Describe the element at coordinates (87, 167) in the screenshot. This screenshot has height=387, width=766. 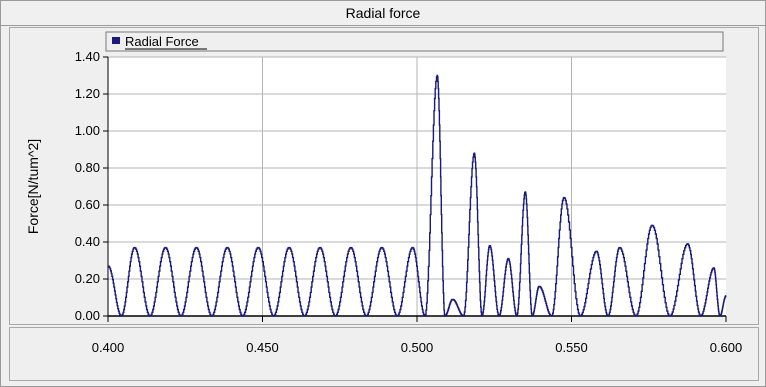
I see `y-tick-label: 0.80` at that location.